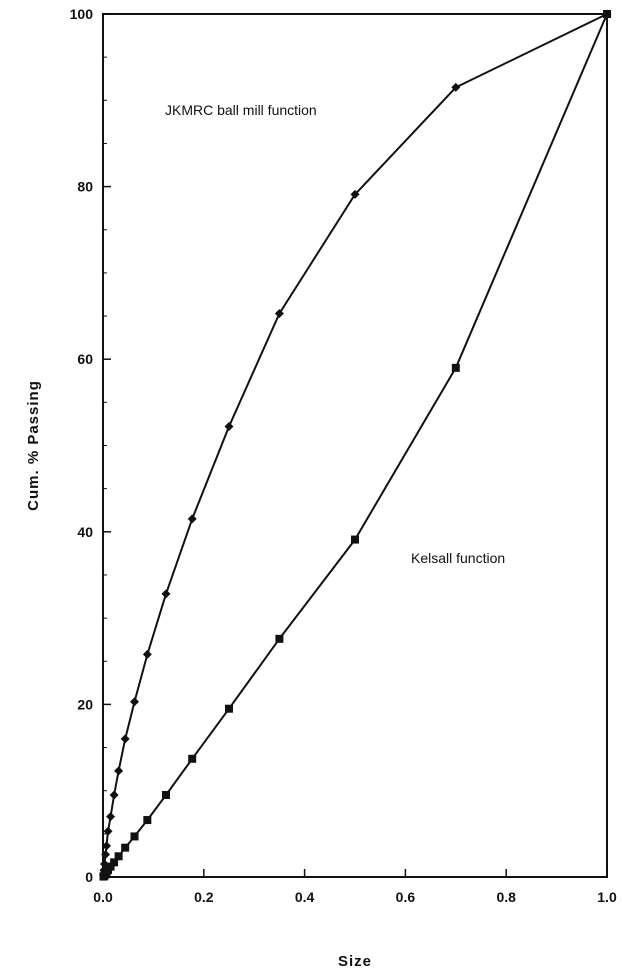 The image size is (622, 973). I want to click on x-tick-label: 0.0, so click(103, 897).